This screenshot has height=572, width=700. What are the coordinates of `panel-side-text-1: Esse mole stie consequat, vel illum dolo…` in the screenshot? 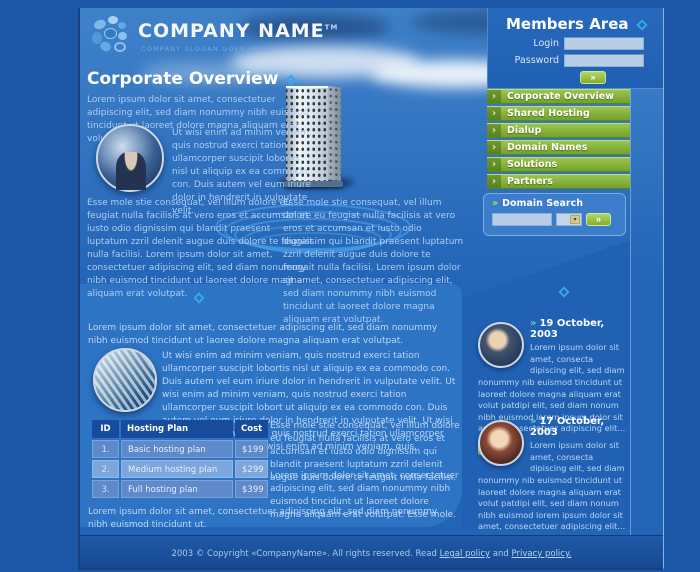 It's located at (365, 452).